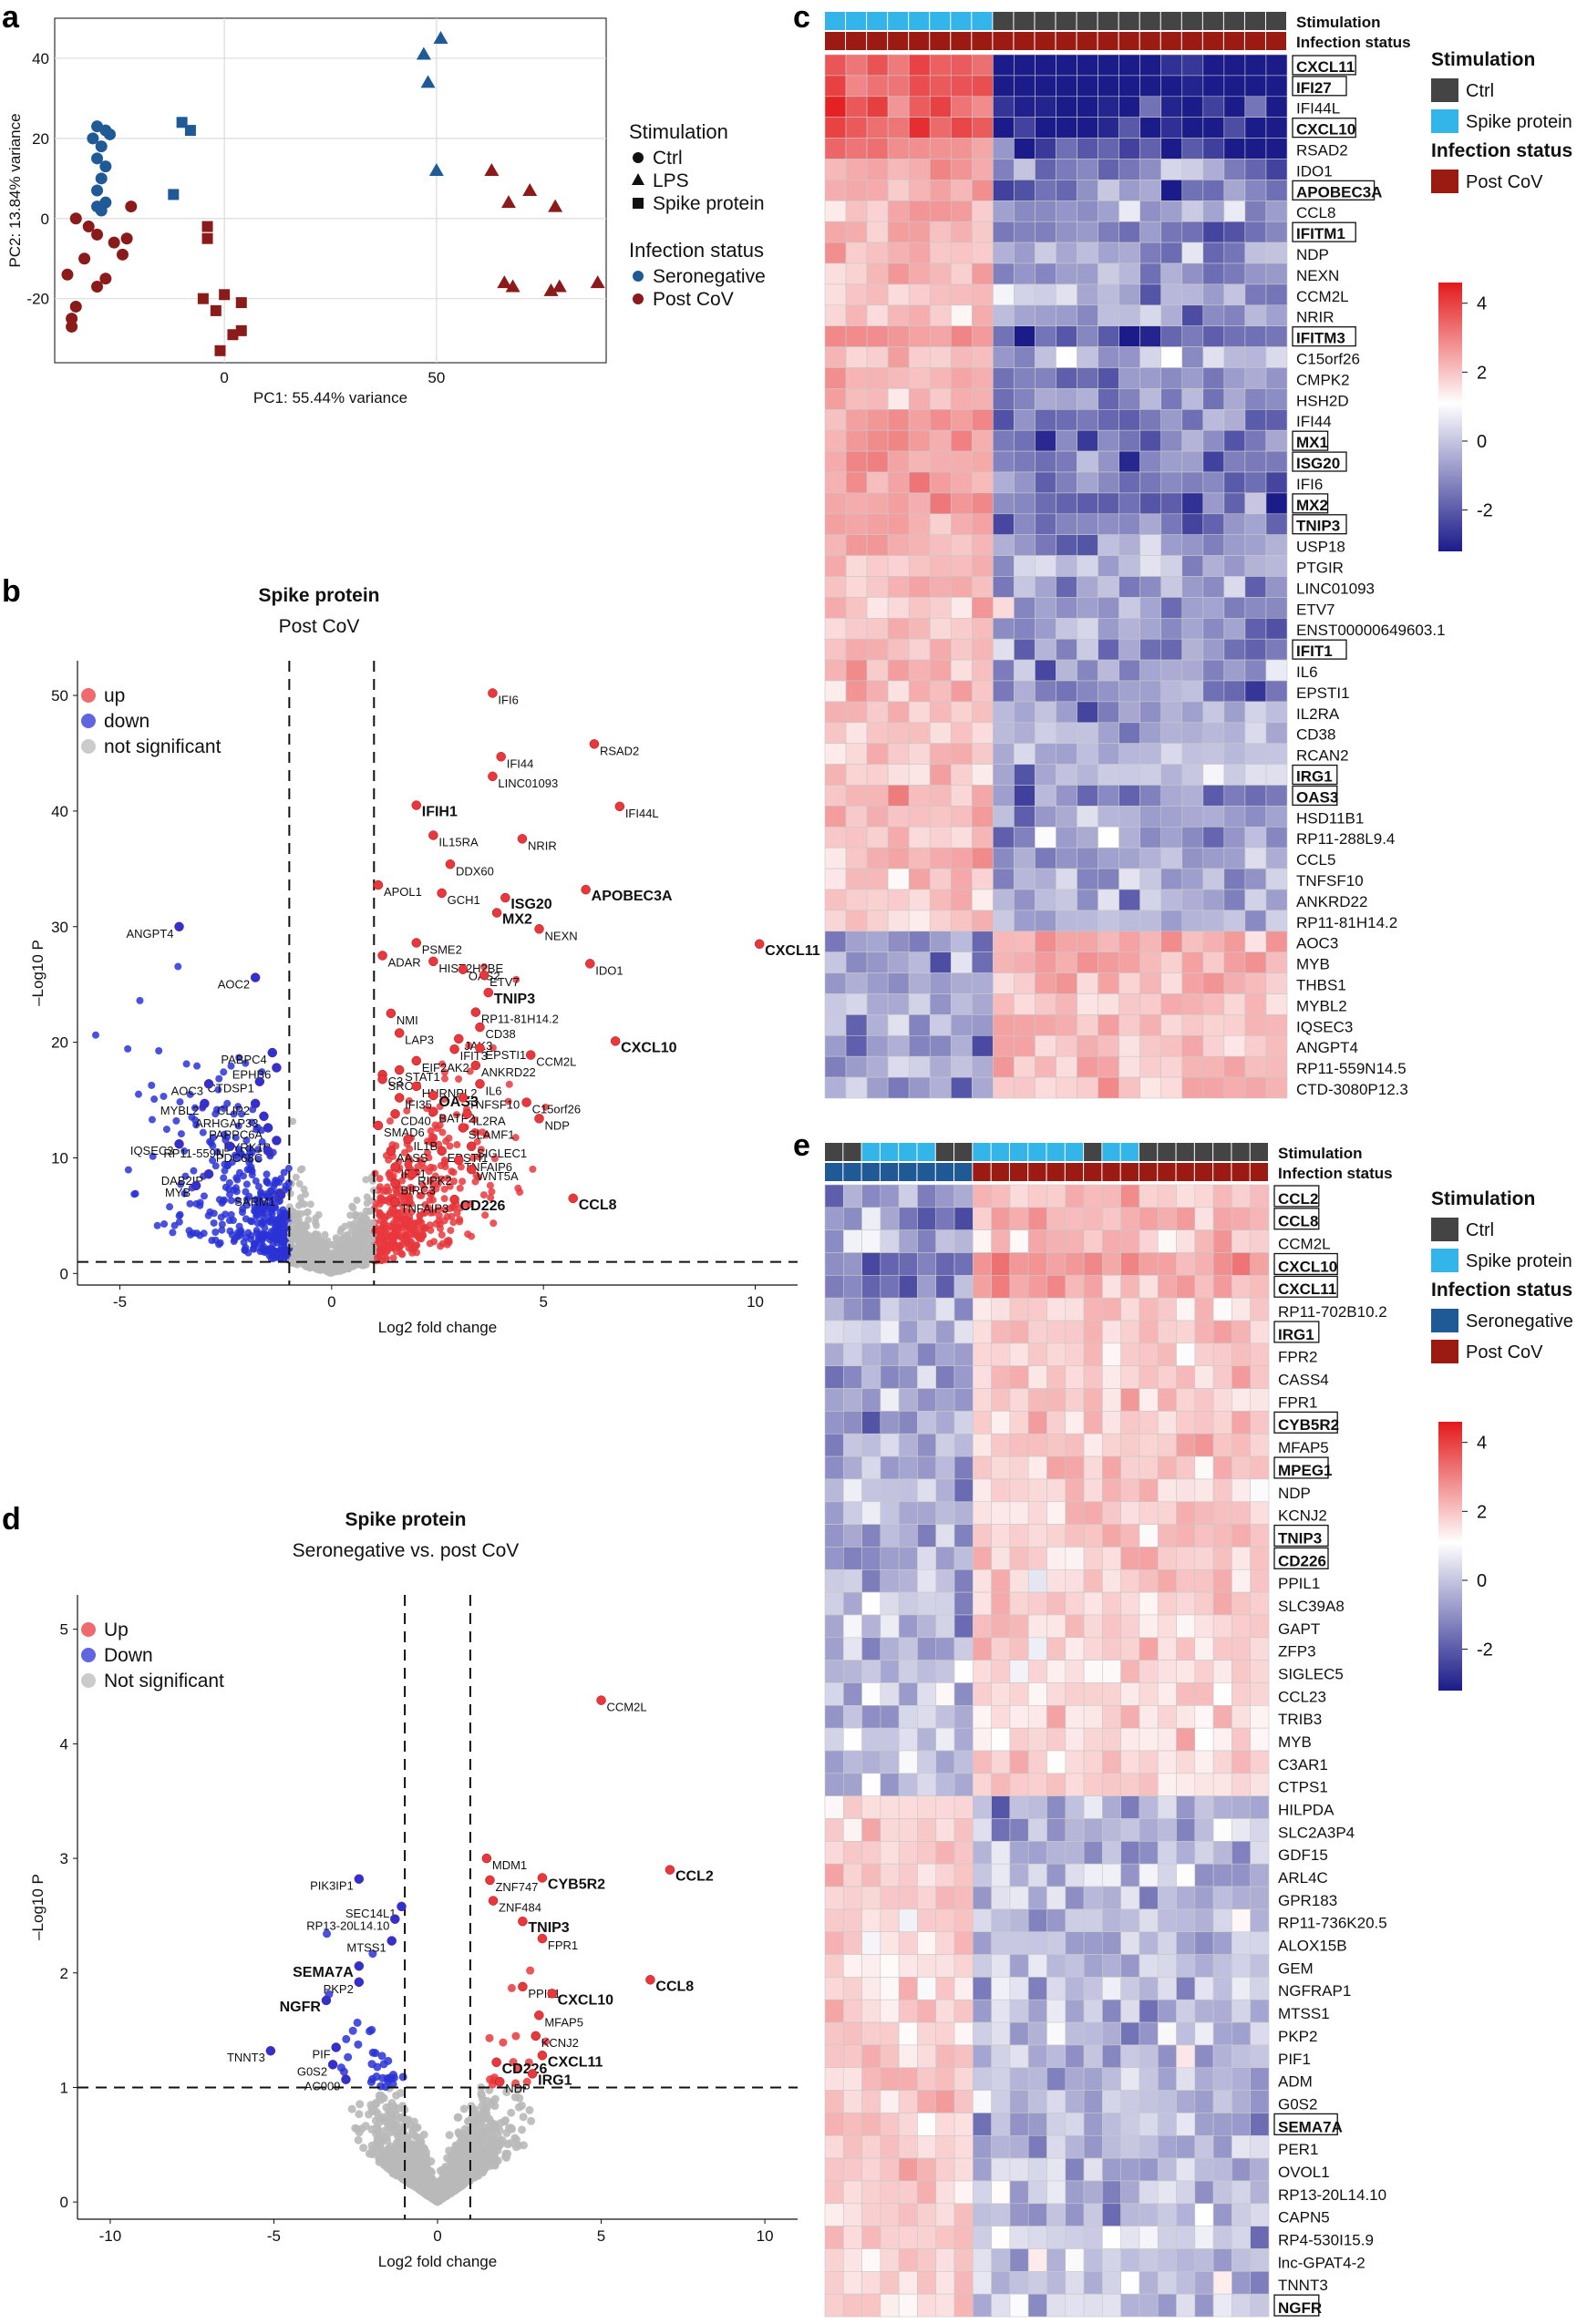 The height and width of the screenshot is (2324, 1587). I want to click on gene-row-label: CCL2, so click(1298, 1199).